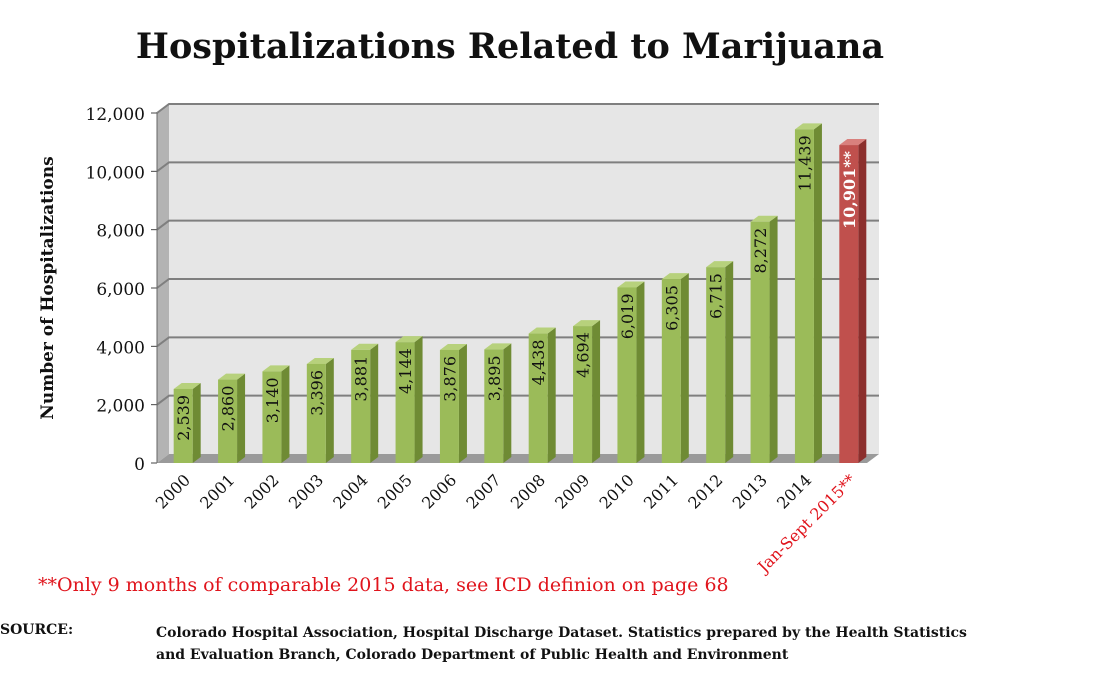 This screenshot has width=1093, height=682. I want to click on y-tick-label: 4,000, so click(120, 348).